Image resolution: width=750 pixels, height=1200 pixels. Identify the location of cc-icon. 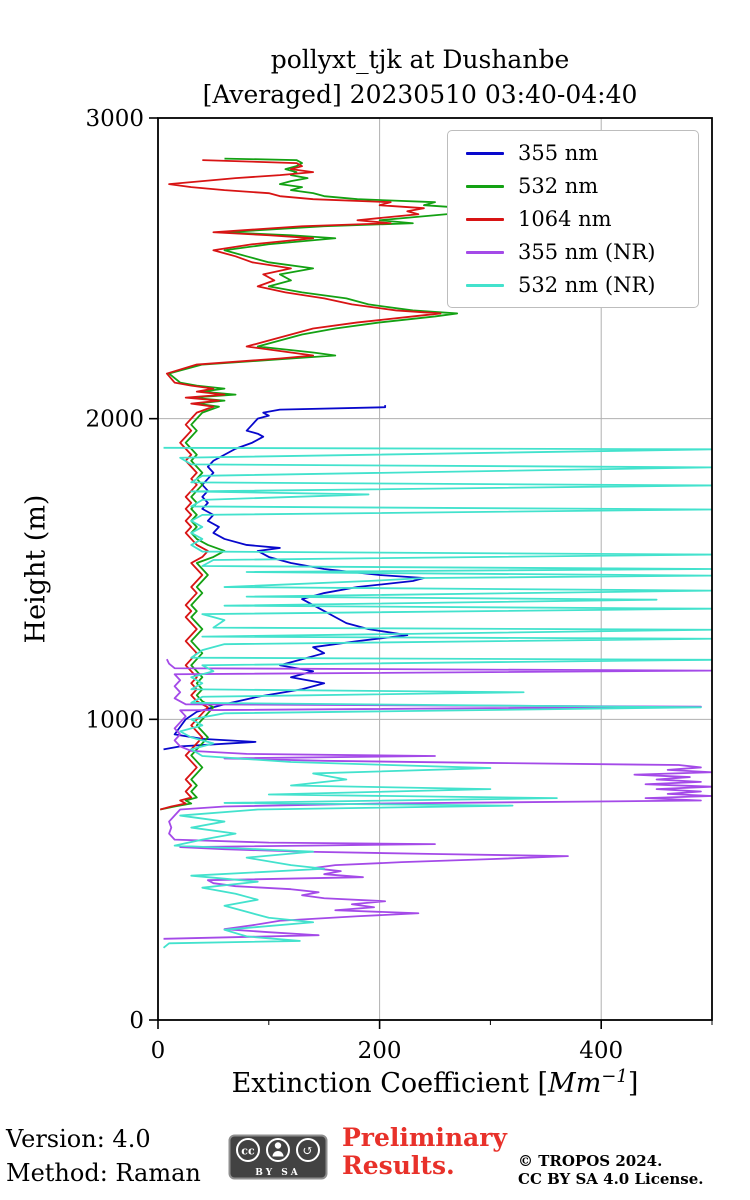
(248, 1150).